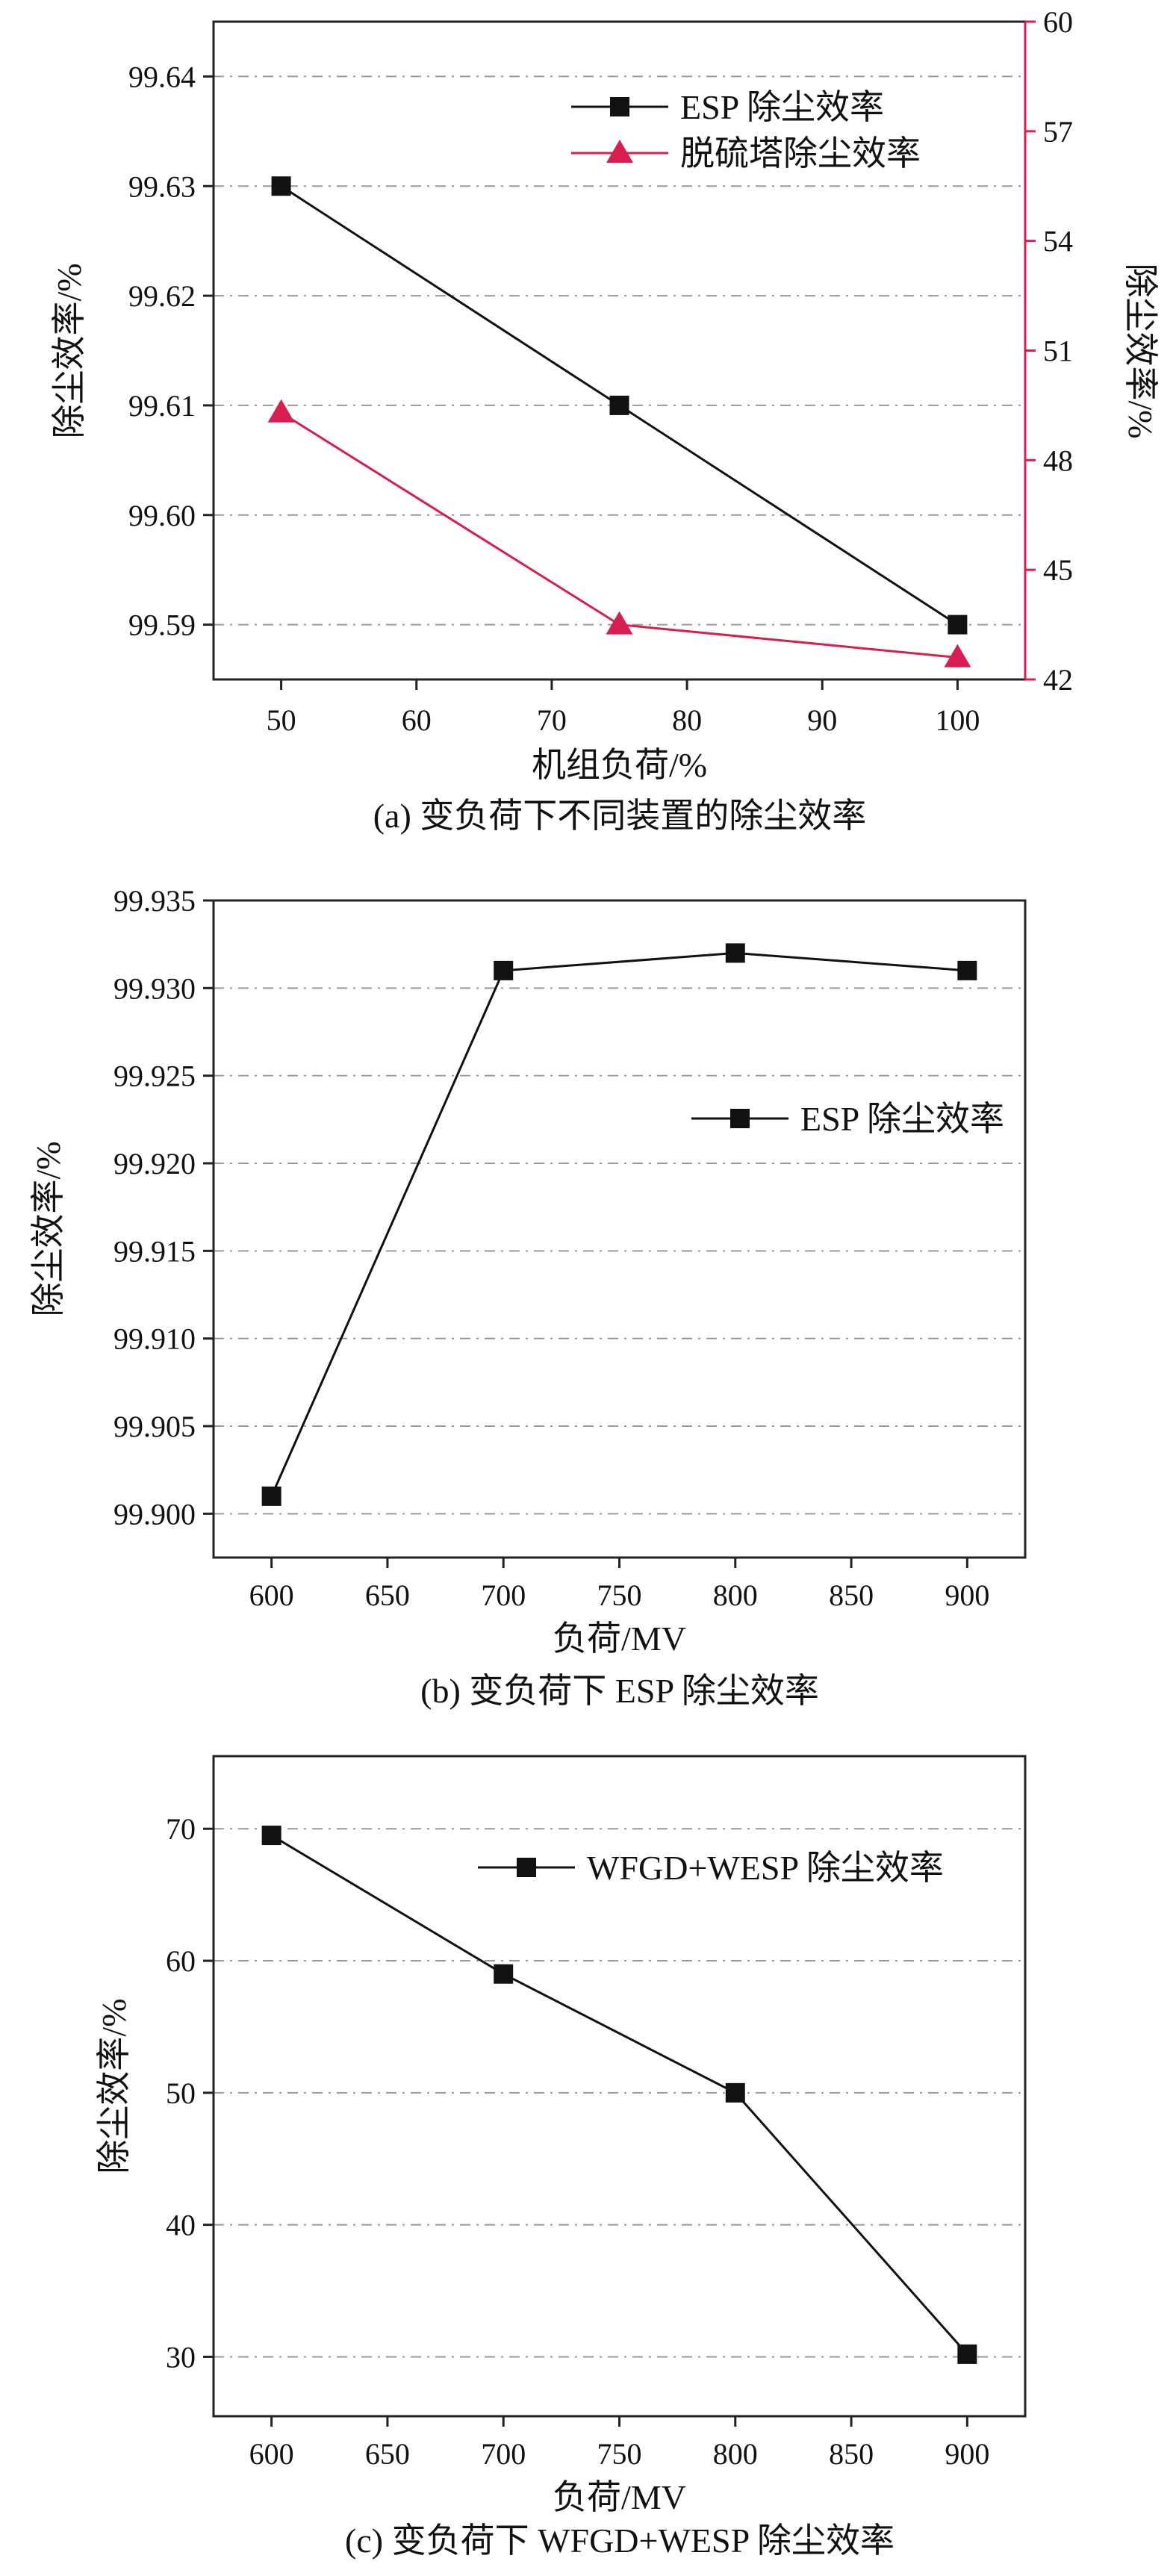 The width and height of the screenshot is (1176, 2576). I want to click on x-tick-label: 90, so click(822, 720).